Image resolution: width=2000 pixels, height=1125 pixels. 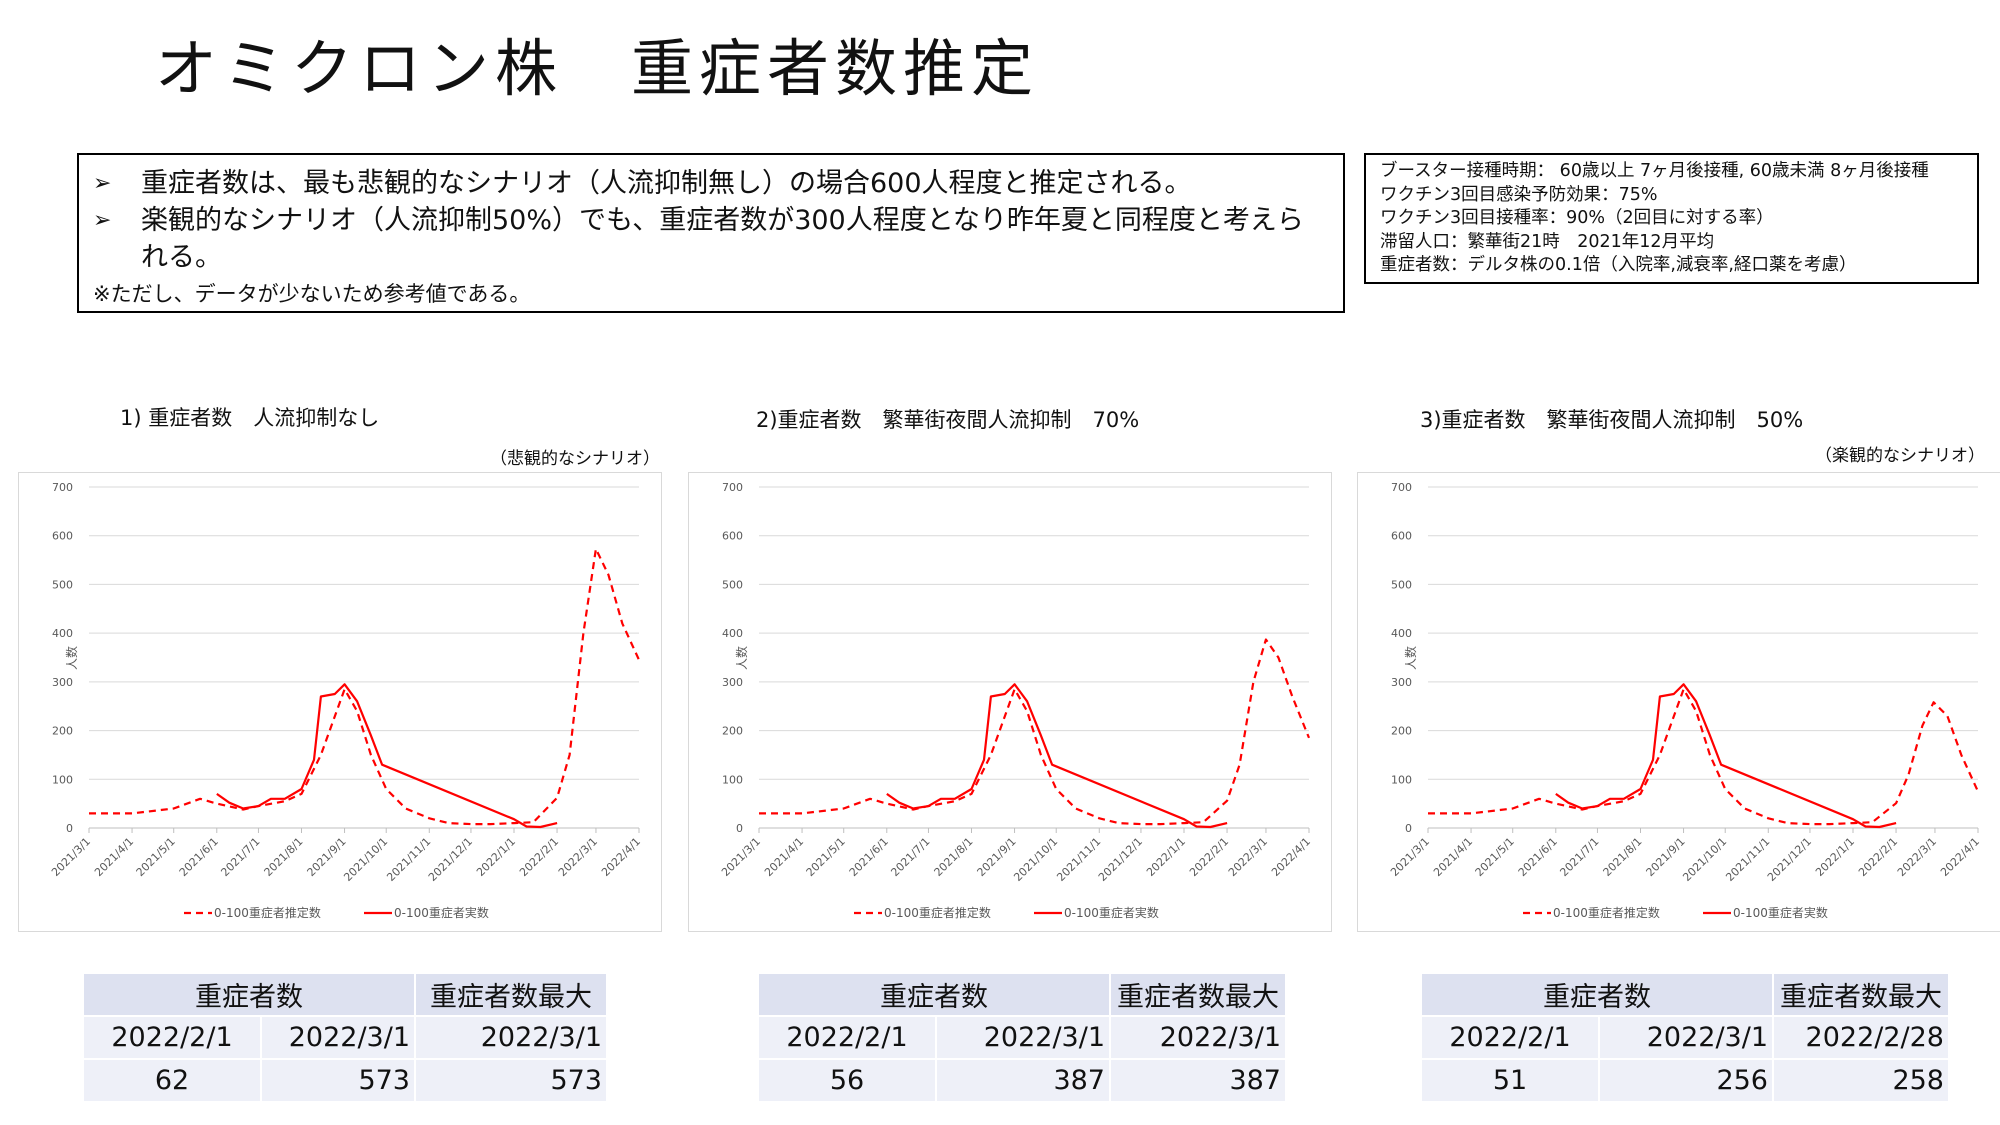 I want to click on table-cell: 258, so click(x=1861, y=1080).